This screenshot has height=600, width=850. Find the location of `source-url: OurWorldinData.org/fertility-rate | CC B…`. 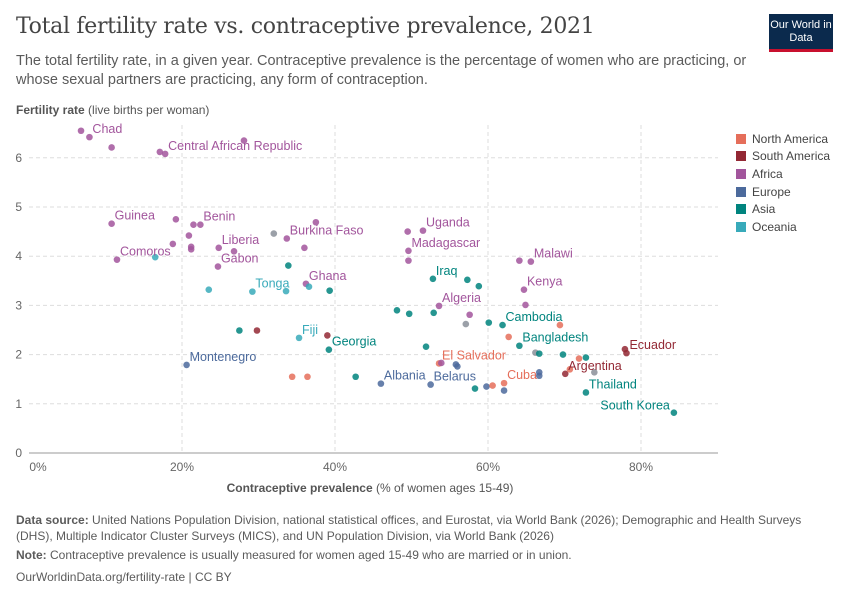

source-url: OurWorldinData.org/fertility-rate | CC B… is located at coordinates (124, 577).